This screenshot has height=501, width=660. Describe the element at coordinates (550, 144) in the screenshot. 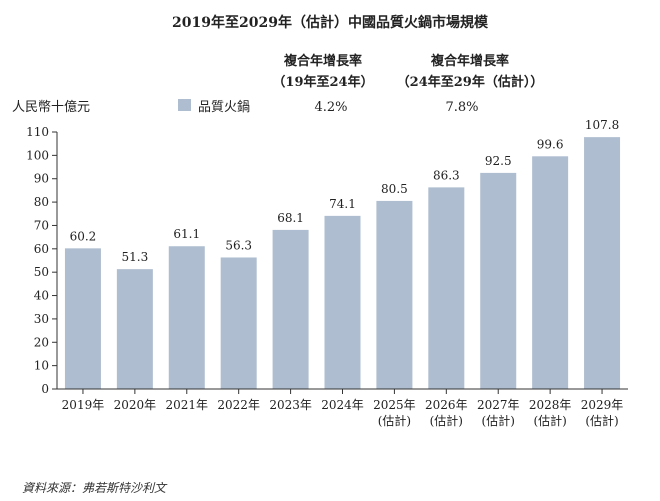

I see `bar-value-label: 99.6` at that location.